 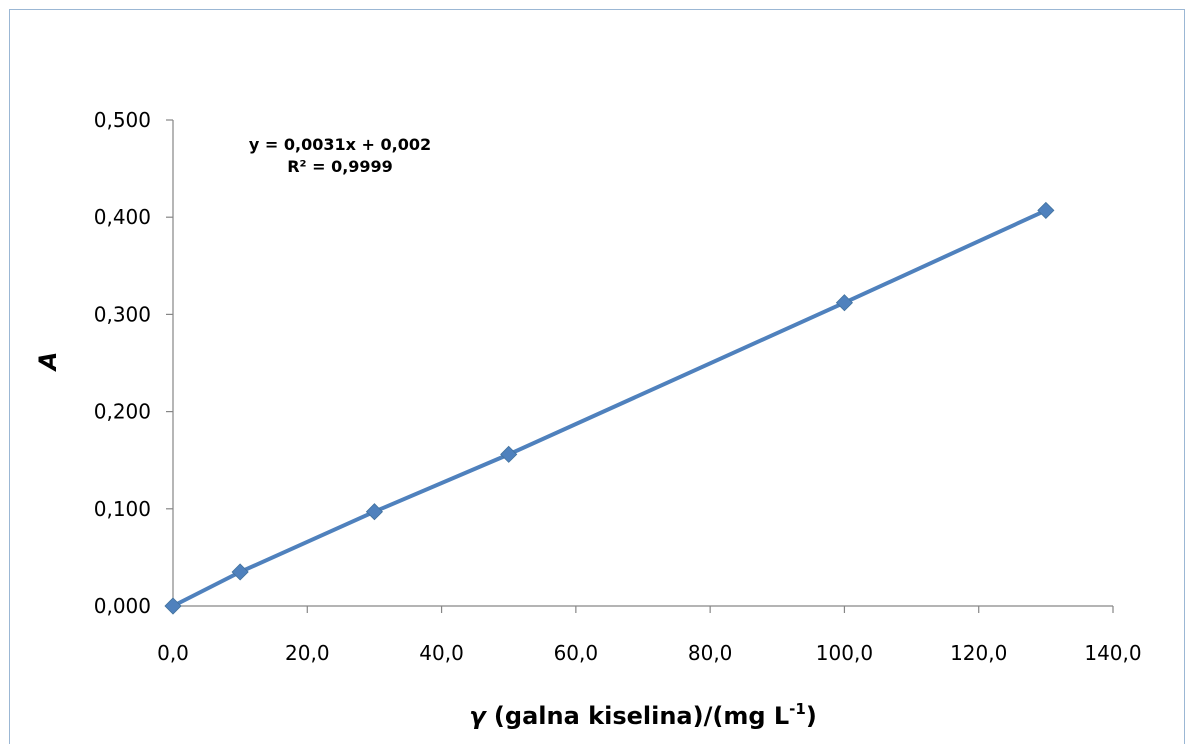 I want to click on x-tick-label: 20,0, so click(x=307, y=653).